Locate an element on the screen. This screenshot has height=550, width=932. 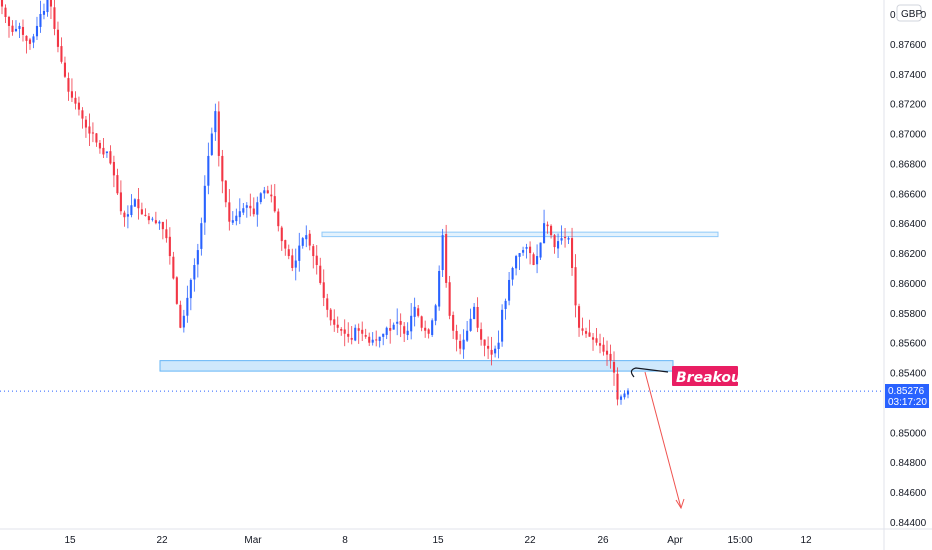
support-zone is located at coordinates (416, 366).